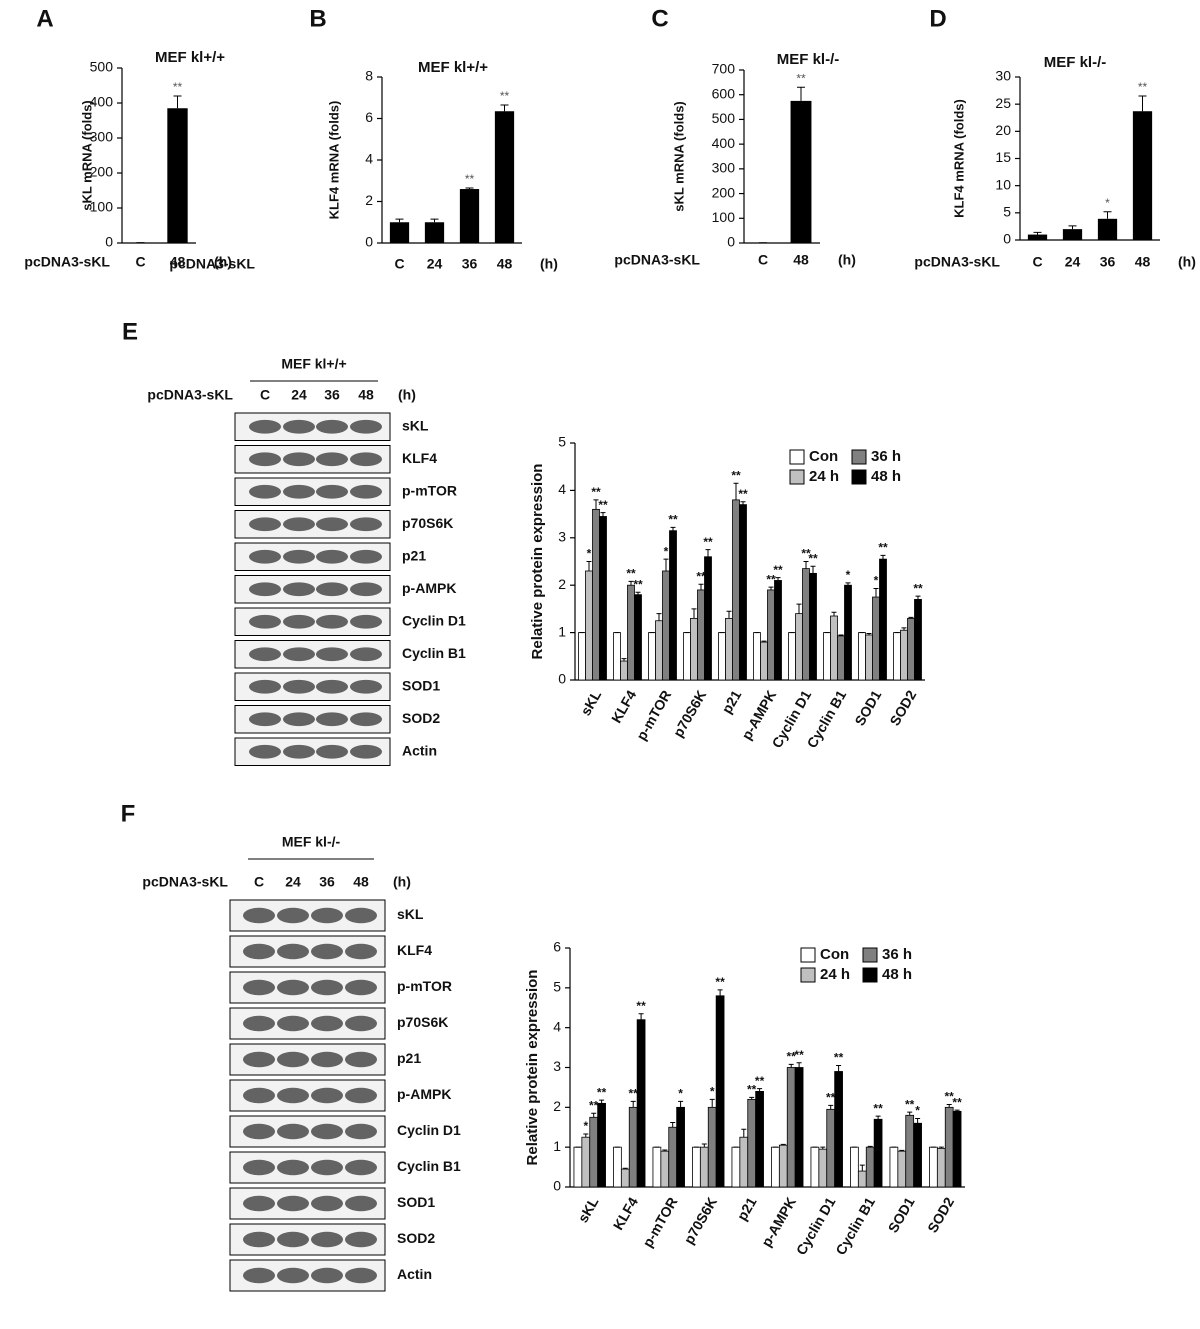 The width and height of the screenshot is (1200, 1329). What do you see at coordinates (317, 18) in the screenshot?
I see `panel-label: B` at bounding box center [317, 18].